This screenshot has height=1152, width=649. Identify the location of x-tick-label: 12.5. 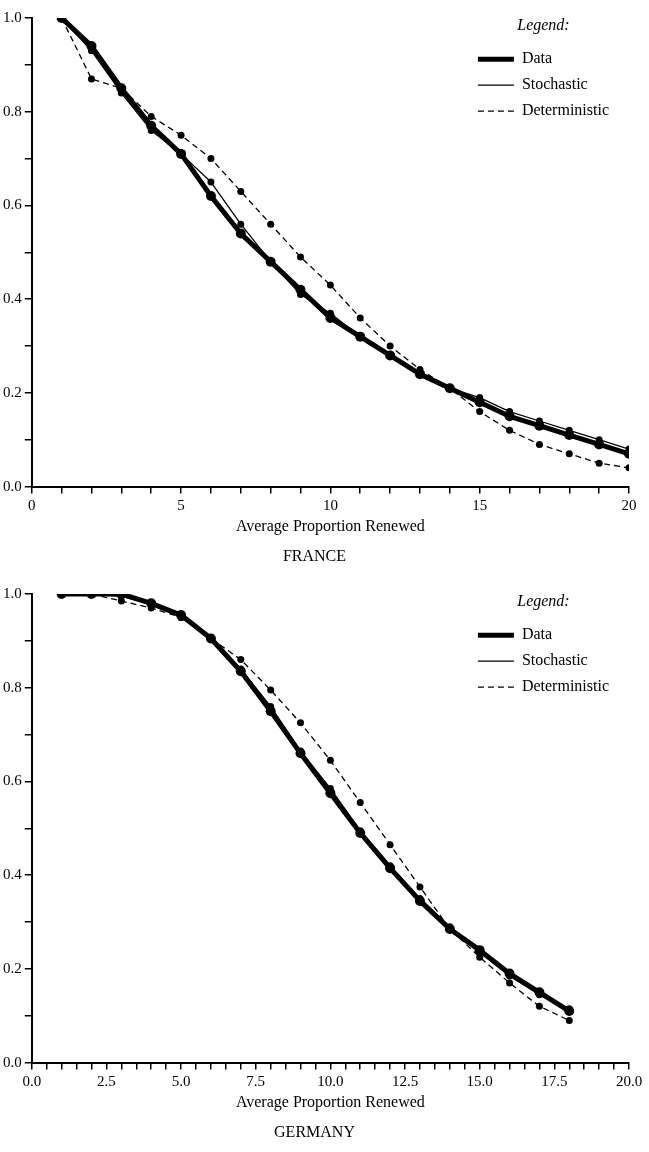
(405, 1080).